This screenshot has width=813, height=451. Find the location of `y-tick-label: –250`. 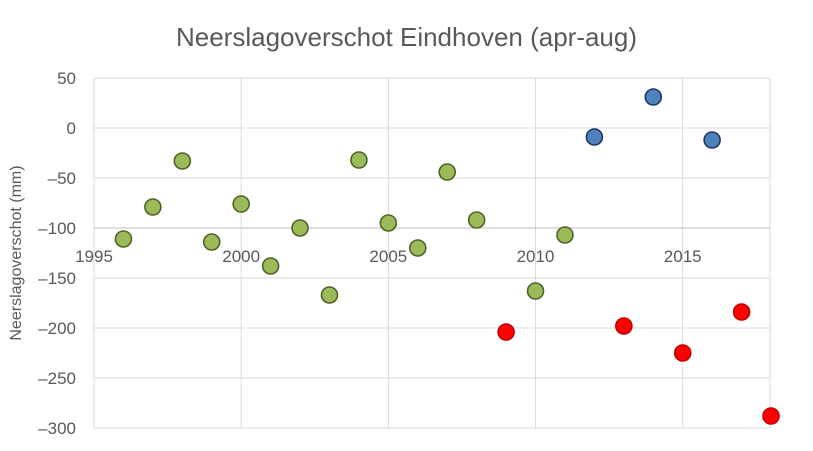

y-tick-label: –250 is located at coordinates (57, 378).